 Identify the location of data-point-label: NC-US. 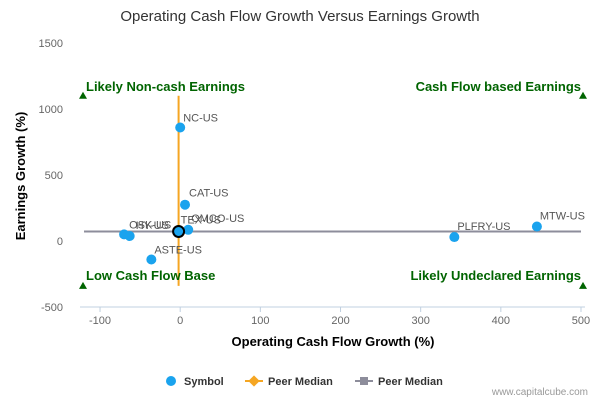
(200, 118).